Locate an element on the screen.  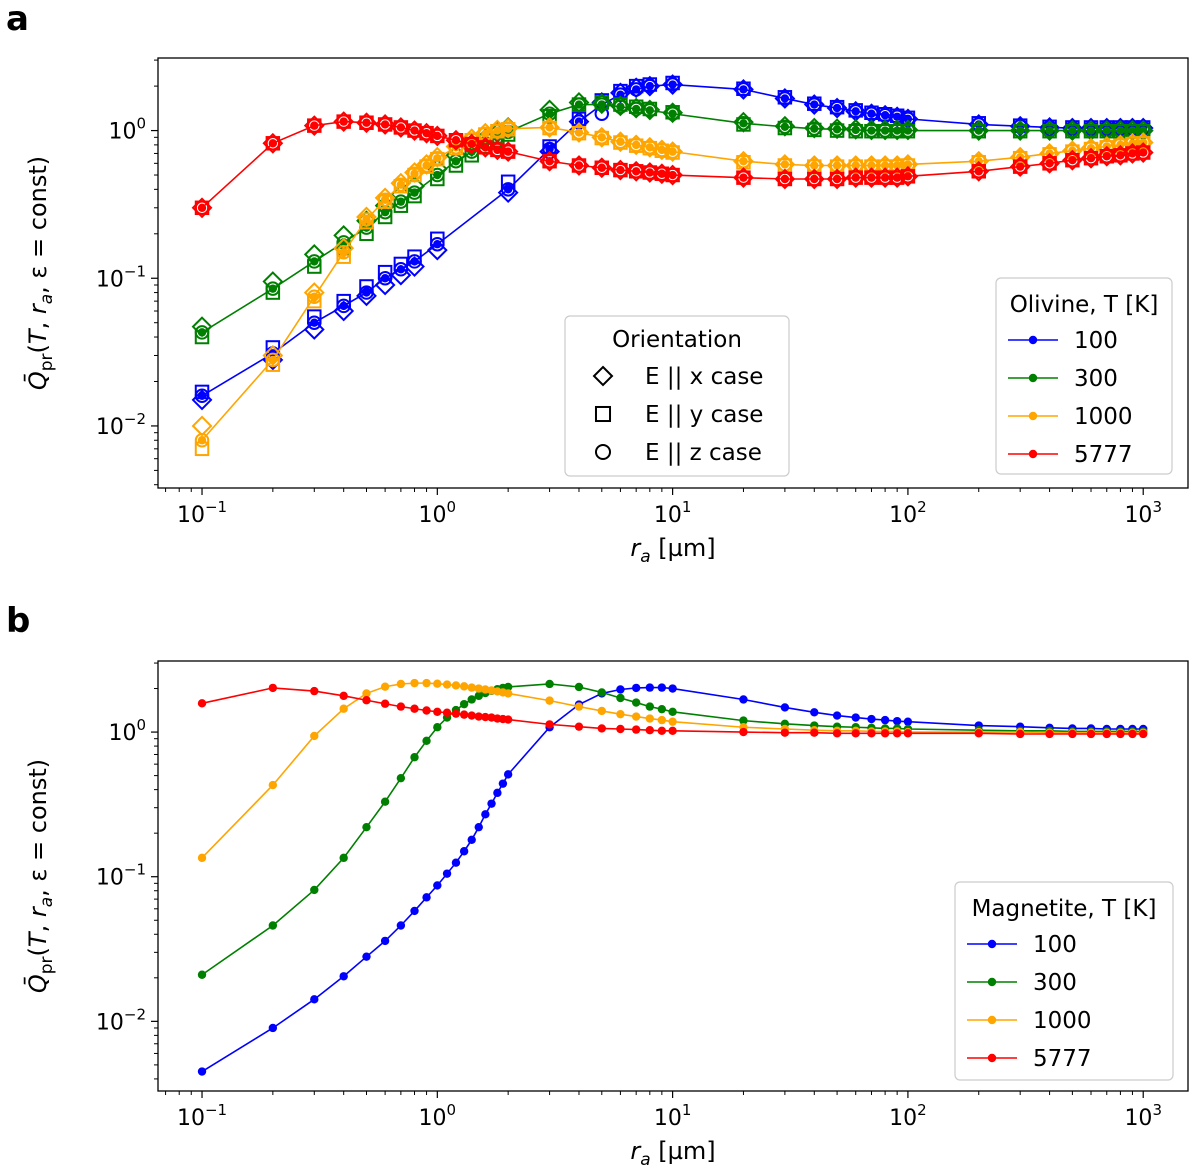
y-label-symbol: Q̄ is located at coordinates (37, 380).